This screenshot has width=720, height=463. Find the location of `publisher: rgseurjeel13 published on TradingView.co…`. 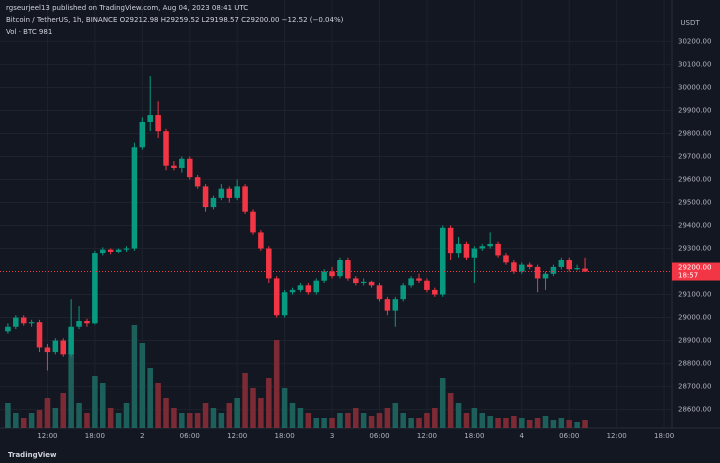

publisher: rgseurjeel13 published on TradingView.co… is located at coordinates (127, 8).